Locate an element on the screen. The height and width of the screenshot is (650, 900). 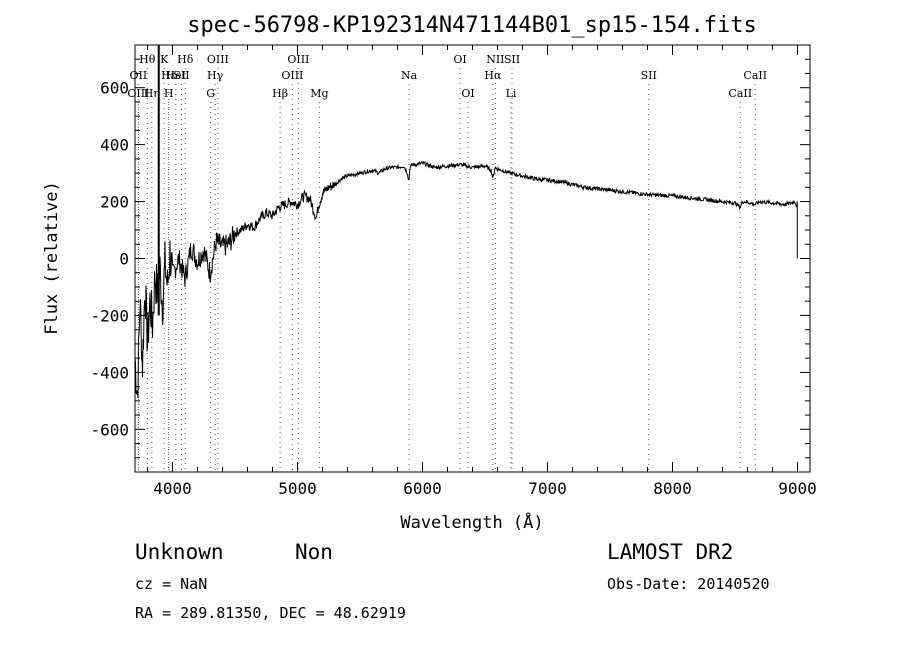
spectral-line-label: H is located at coordinates (169, 93).